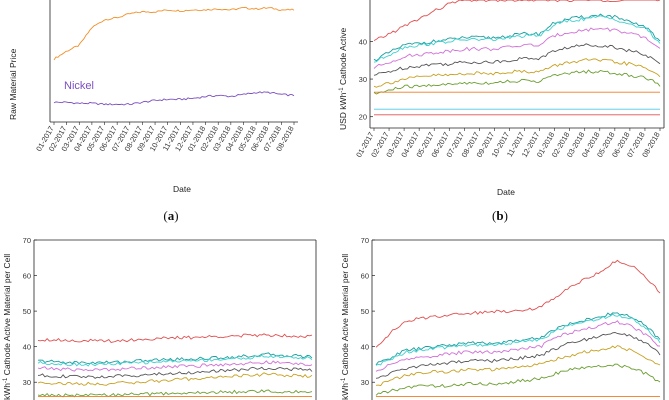 This screenshot has width=669, height=400. Describe the element at coordinates (363, 79) in the screenshot. I see `panel-b-y-tick-label-1: 30` at that location.